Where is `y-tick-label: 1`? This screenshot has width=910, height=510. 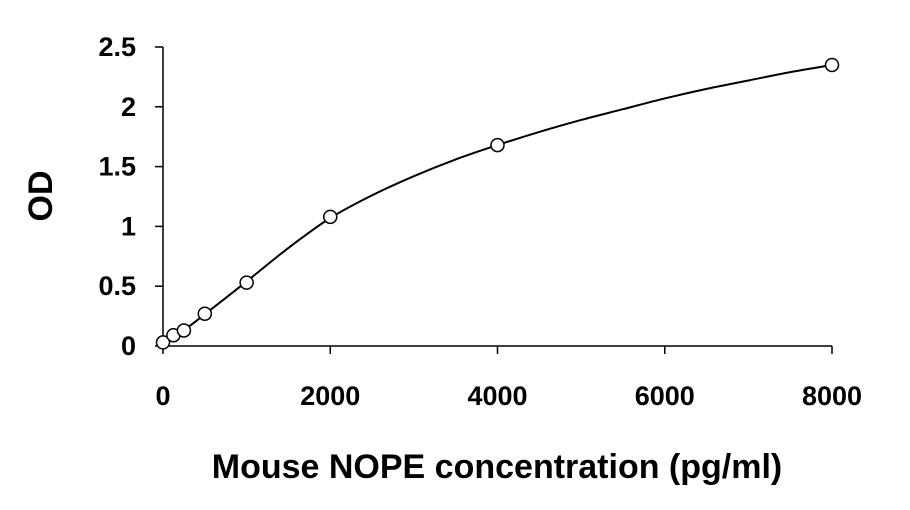 y-tick-label: 1 is located at coordinates (128, 226).